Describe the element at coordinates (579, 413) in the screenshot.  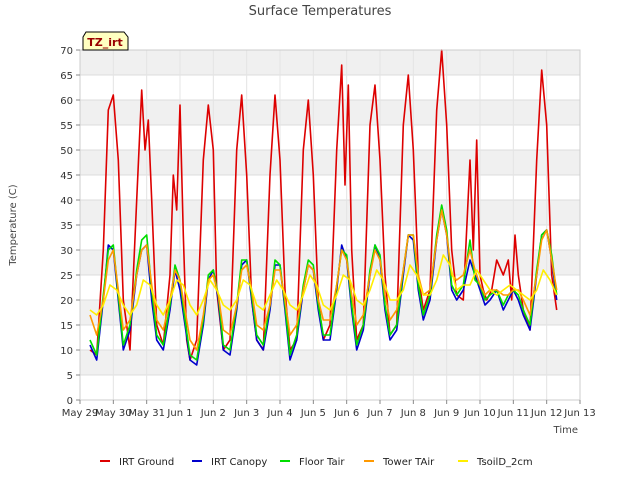
I see `x-tick-label: Jun 13` at that location.